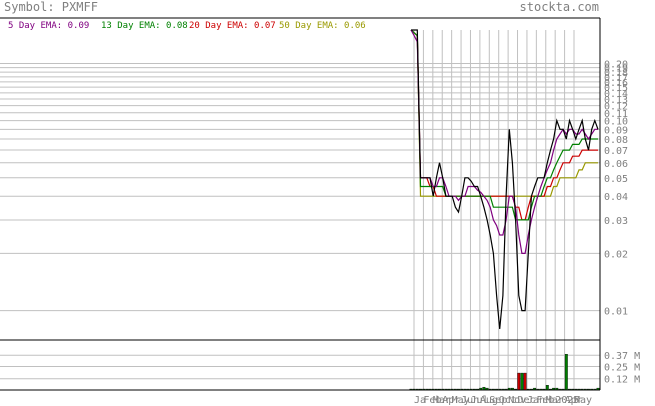  What do you see at coordinates (144, 26) in the screenshot?
I see `legend-ema13: 13 Day EMA: 0.08` at bounding box center [144, 26].